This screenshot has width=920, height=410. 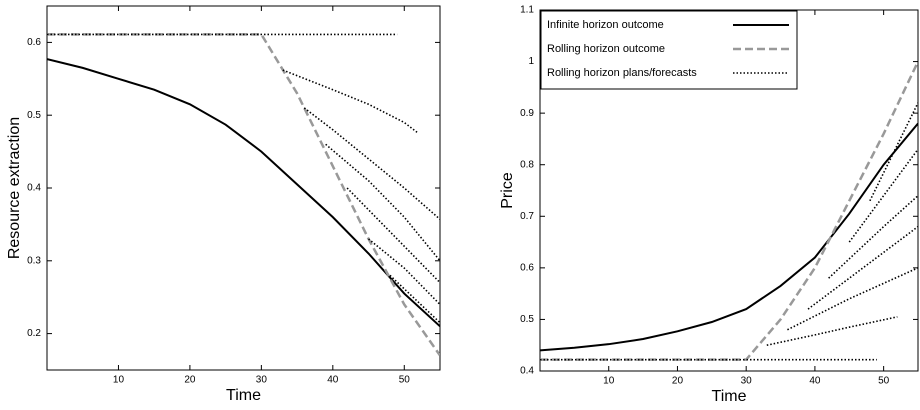 What do you see at coordinates (527, 216) in the screenshot?
I see `y-tick-label: 0.7` at bounding box center [527, 216].